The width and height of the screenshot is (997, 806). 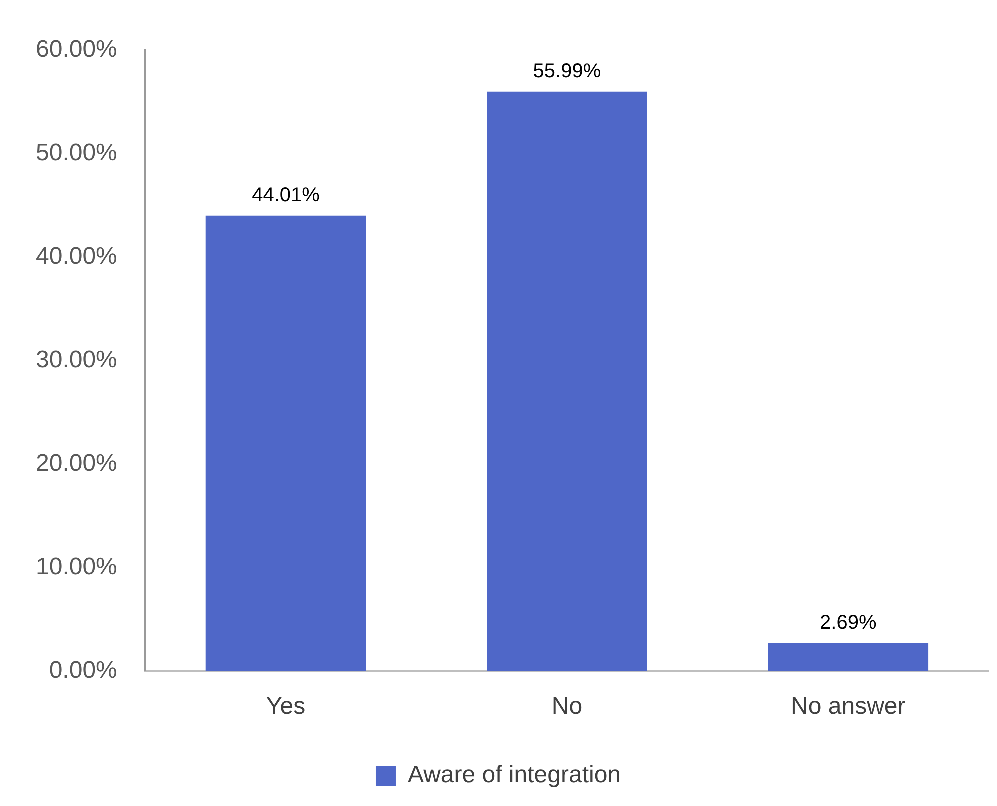 What do you see at coordinates (77, 50) in the screenshot?
I see `y-tick-label: 60.00%` at bounding box center [77, 50].